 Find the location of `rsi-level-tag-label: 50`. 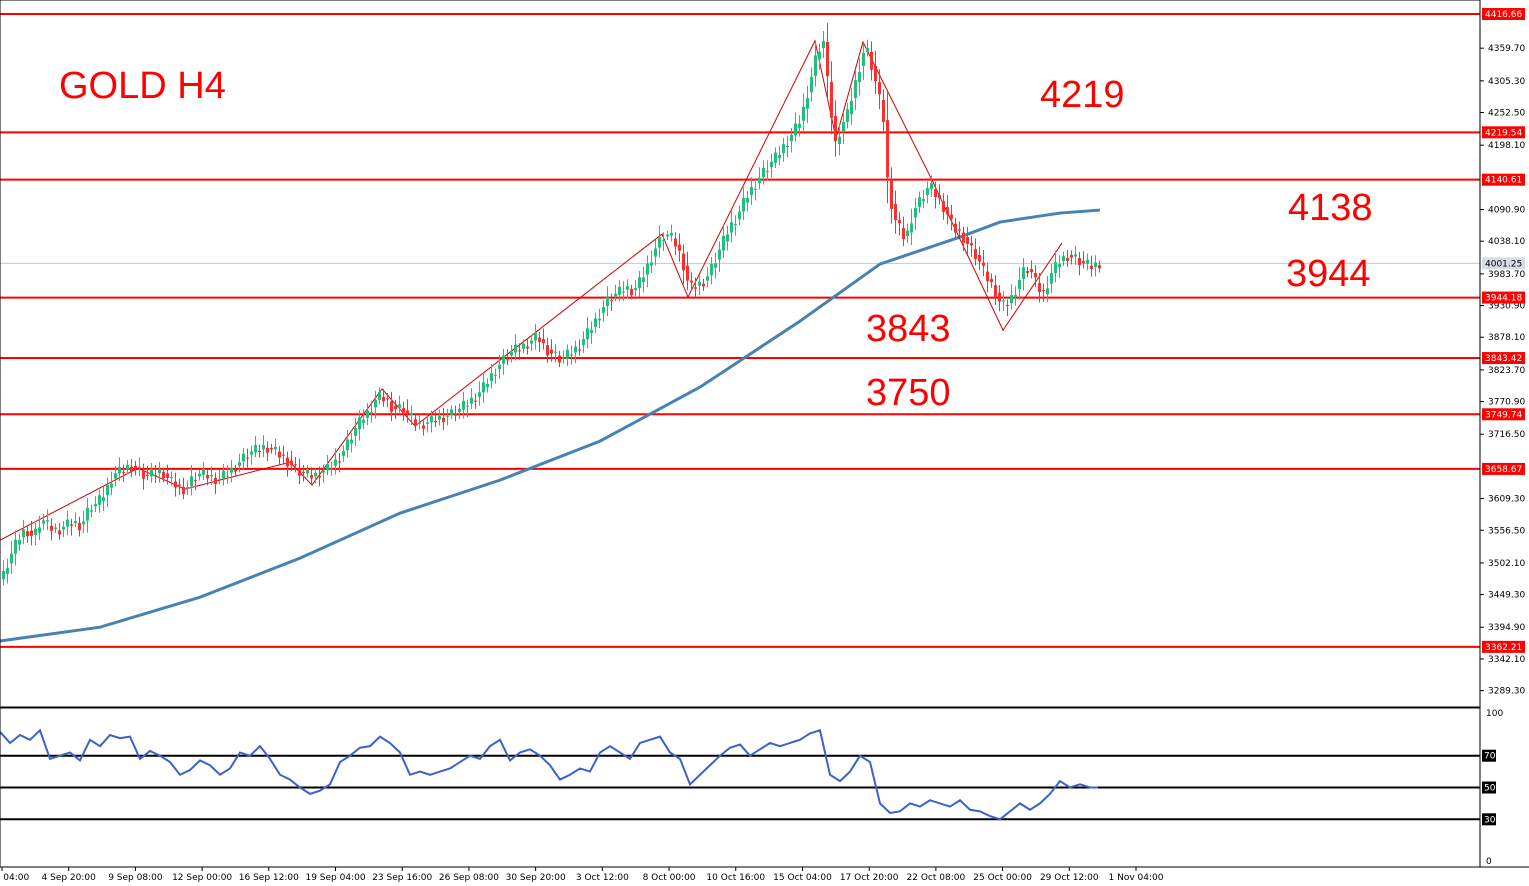

rsi-level-tag-label: 50 is located at coordinates (1490, 789).